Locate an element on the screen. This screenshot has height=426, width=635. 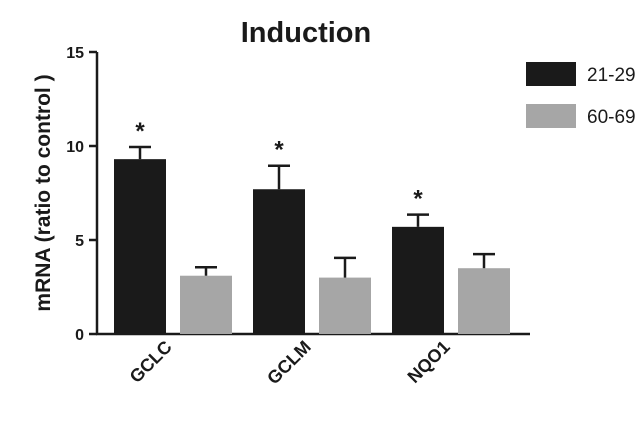
y-tick-label: 0 is located at coordinates (79, 335).